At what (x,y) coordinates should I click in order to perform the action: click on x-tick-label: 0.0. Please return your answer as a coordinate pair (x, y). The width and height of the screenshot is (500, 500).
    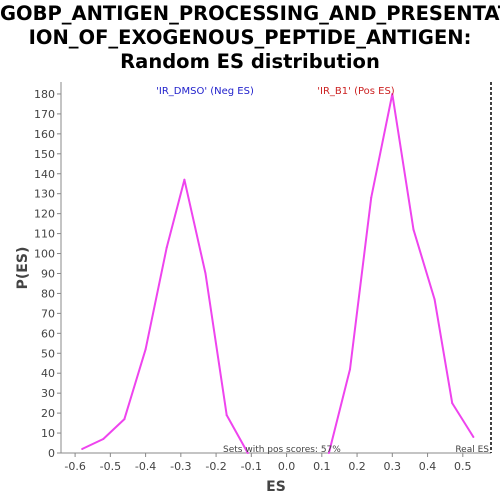
    Looking at the image, I should click on (287, 466).